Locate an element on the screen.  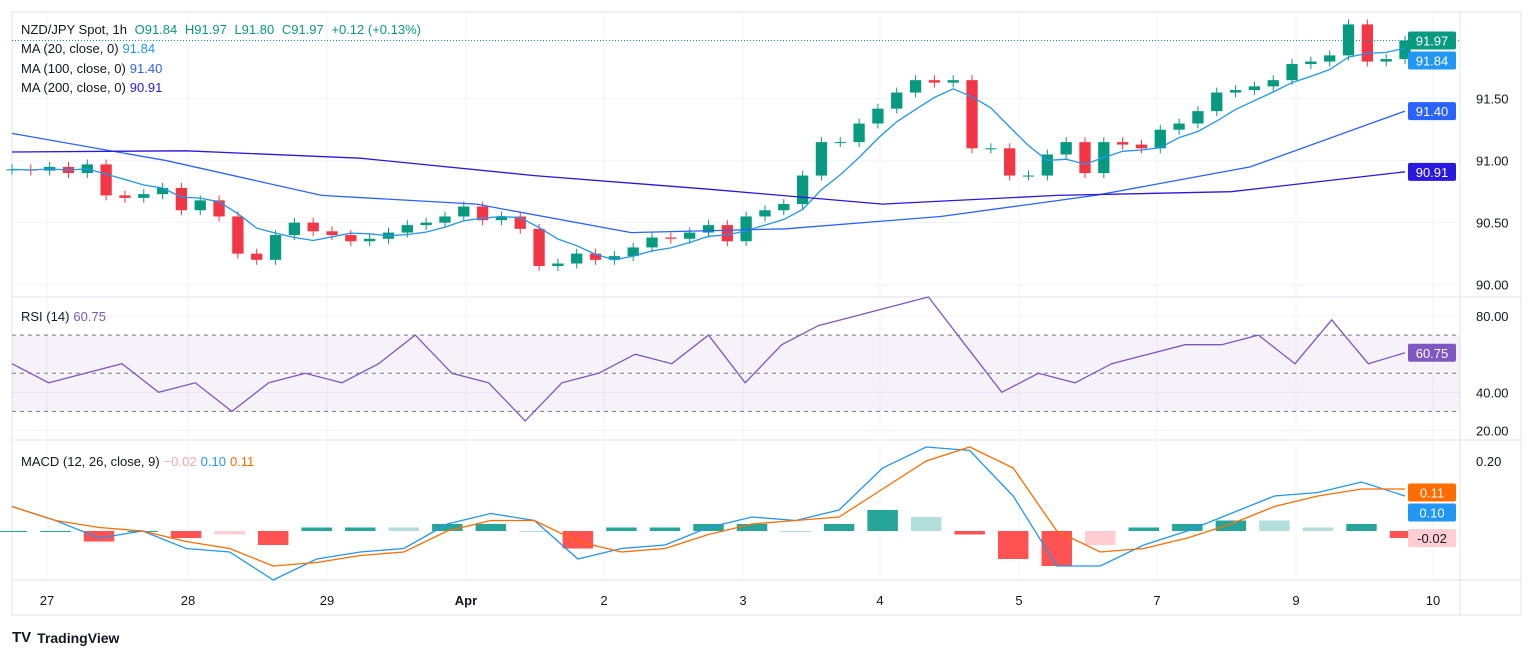
x-tick-label: Apr is located at coordinates (466, 600).